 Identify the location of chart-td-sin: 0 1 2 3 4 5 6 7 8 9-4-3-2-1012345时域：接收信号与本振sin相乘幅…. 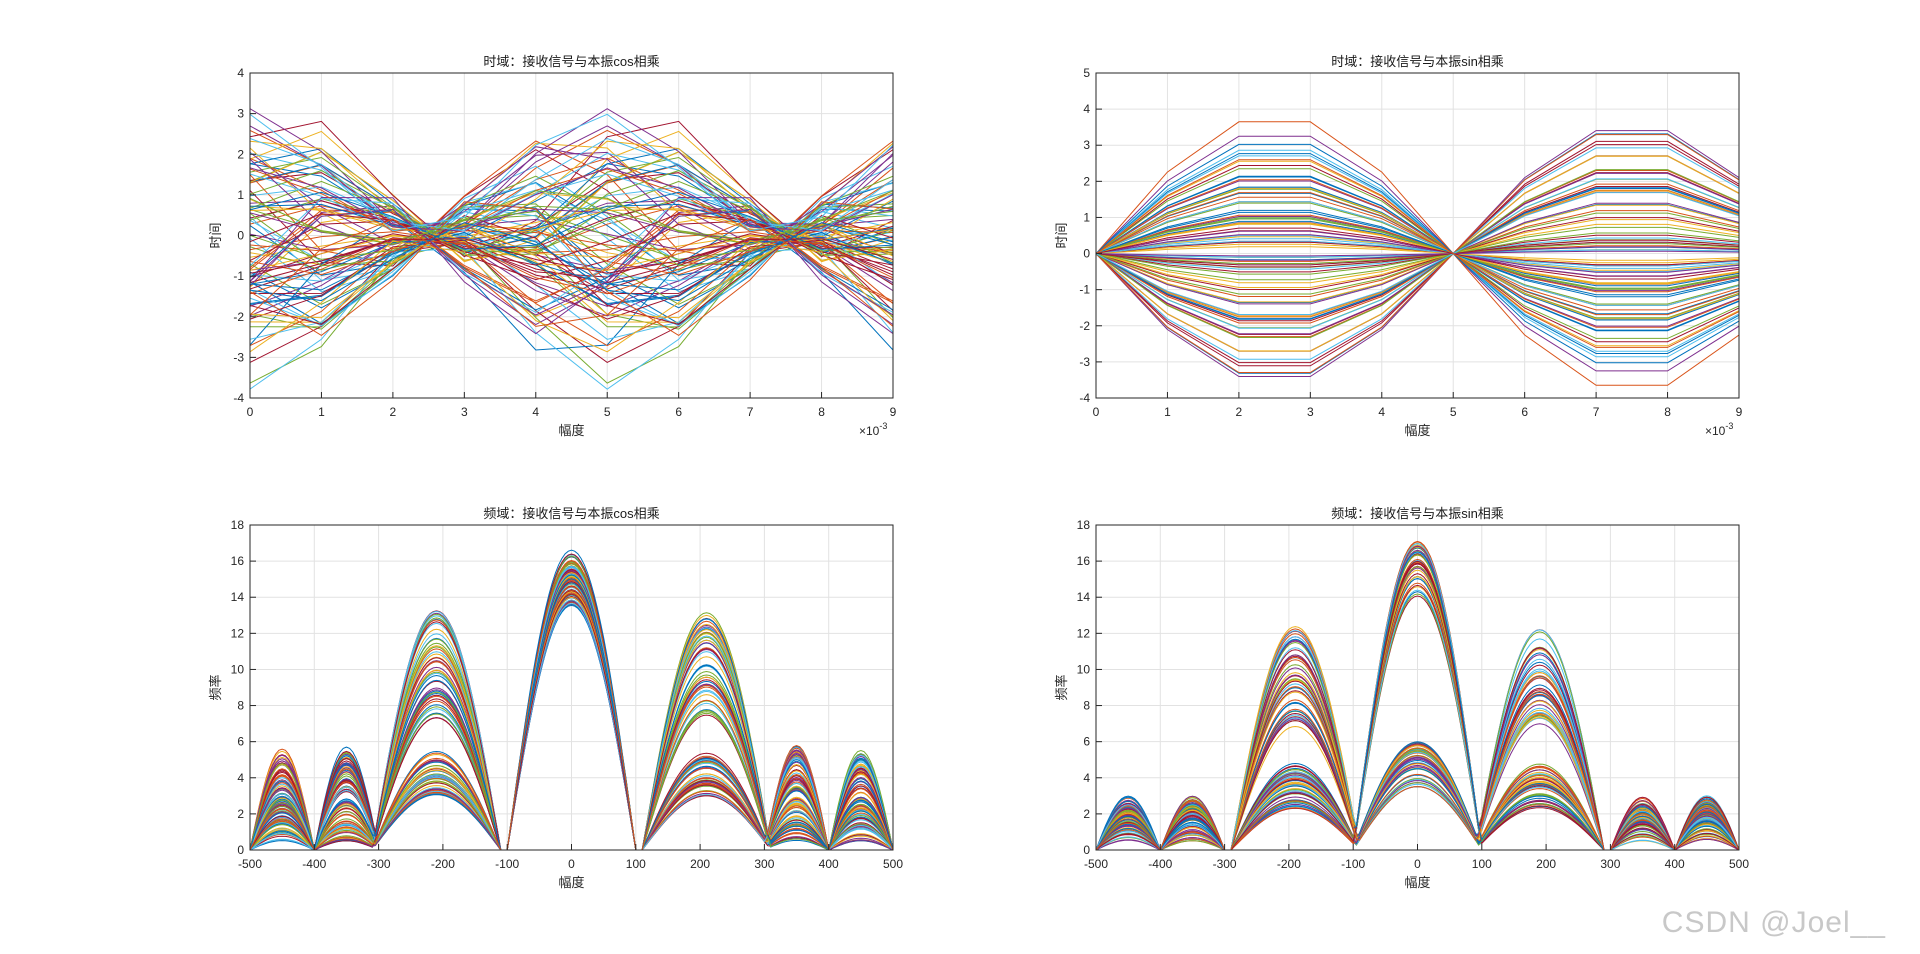
(1398, 246).